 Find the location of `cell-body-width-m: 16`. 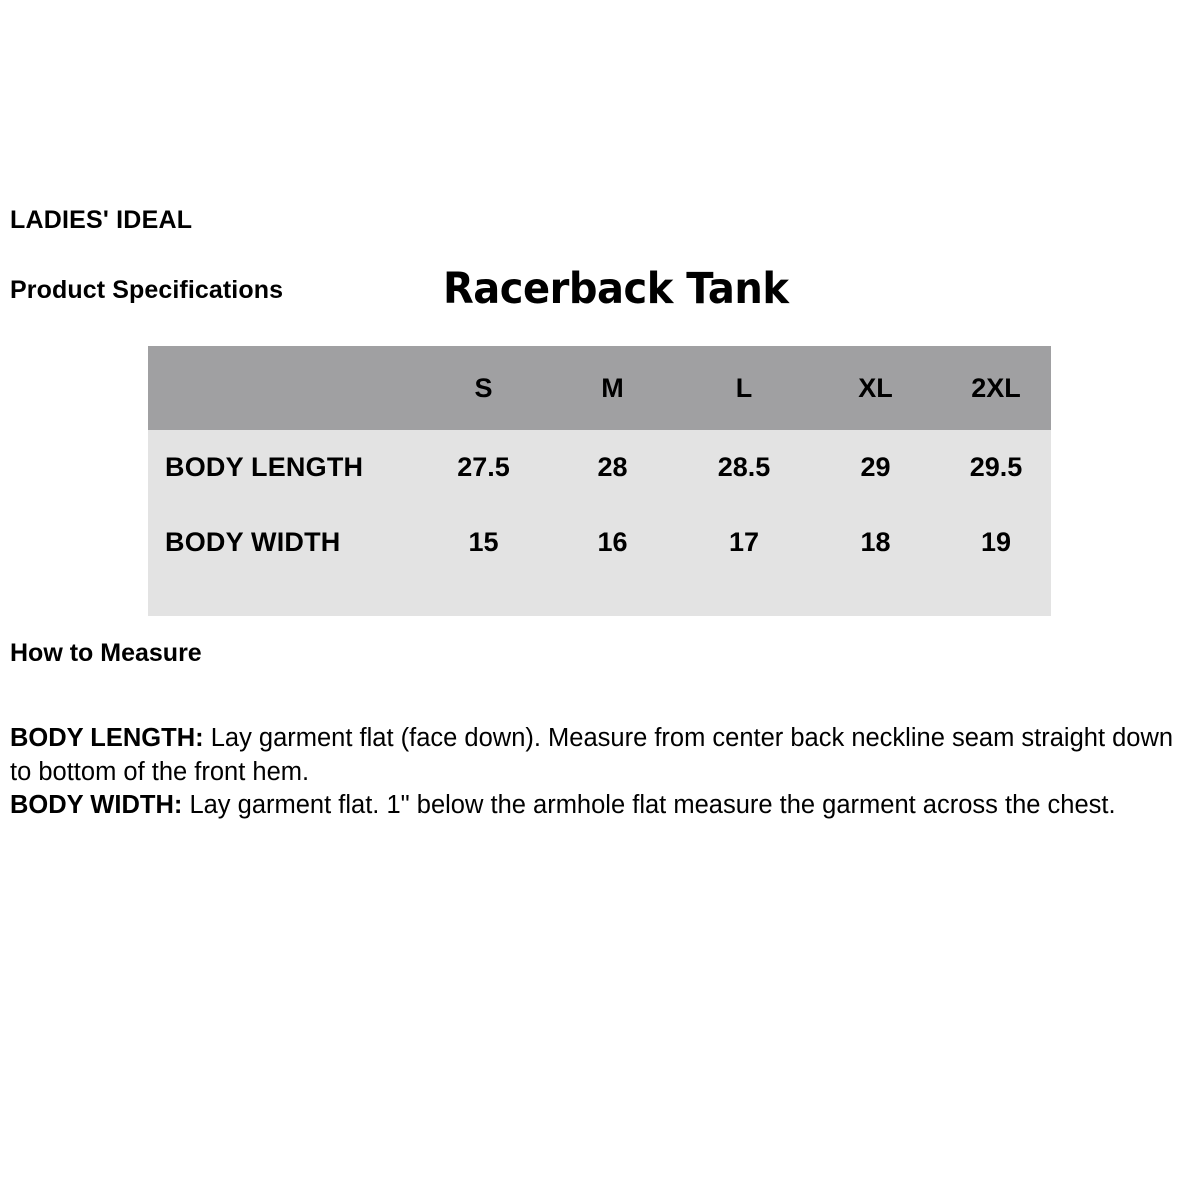

cell-body-width-m: 16 is located at coordinates (612, 542).